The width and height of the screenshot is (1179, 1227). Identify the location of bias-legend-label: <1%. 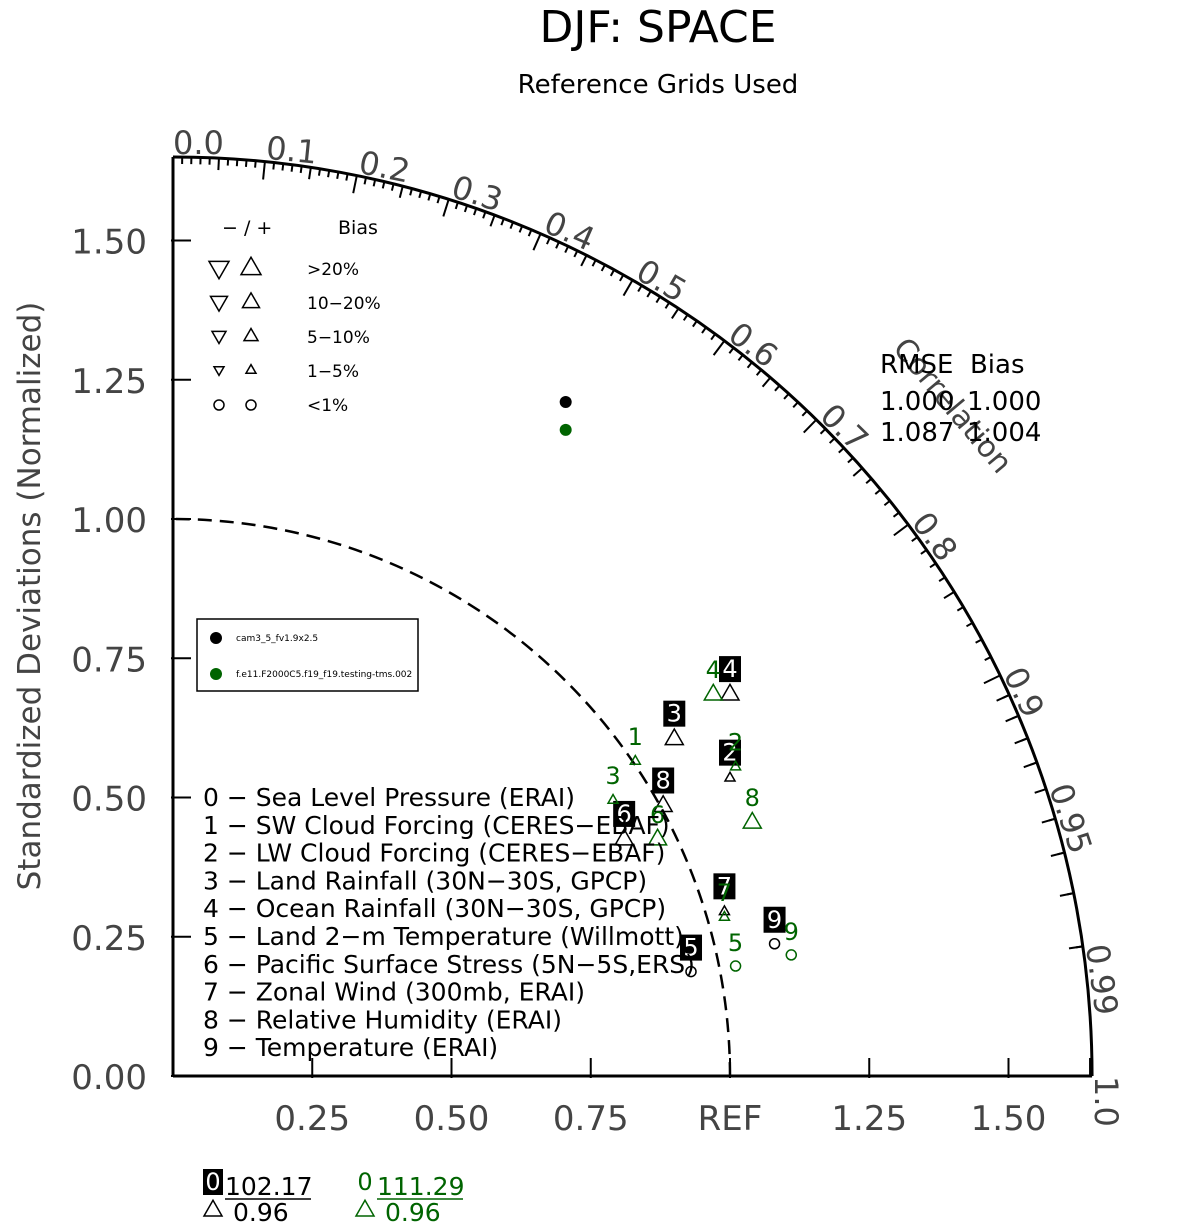
(327, 406).